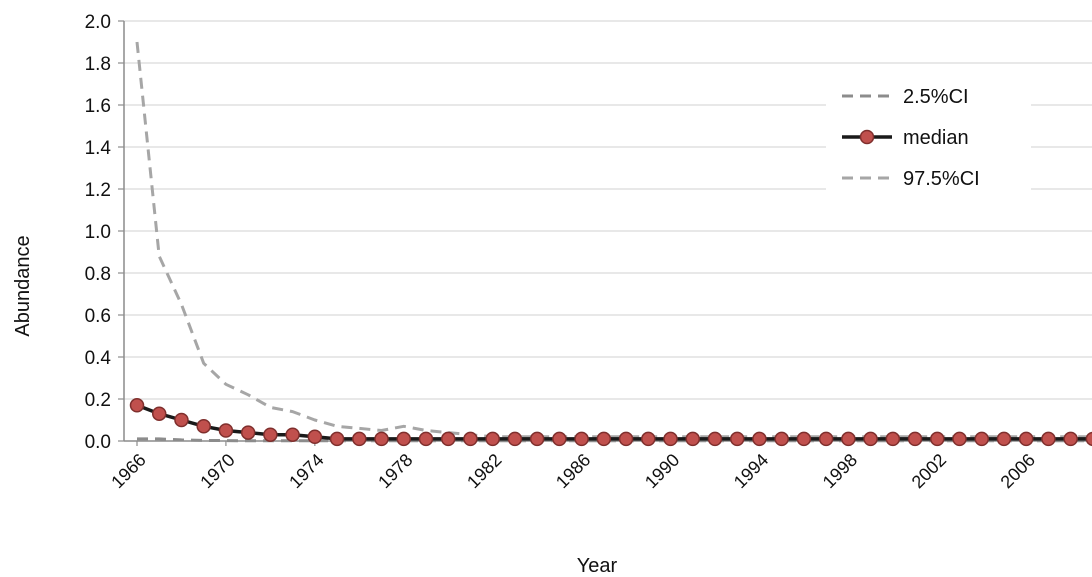 This screenshot has height=577, width=1092. What do you see at coordinates (597, 566) in the screenshot?
I see `x-axis-title: Year` at bounding box center [597, 566].